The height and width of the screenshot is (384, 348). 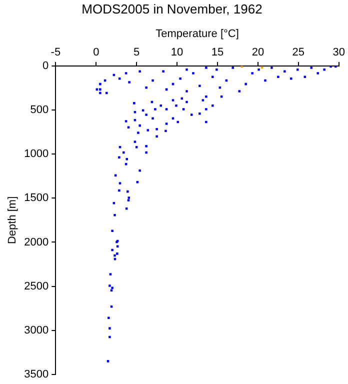 I want to click on x-tick-label: 0, so click(x=96, y=52).